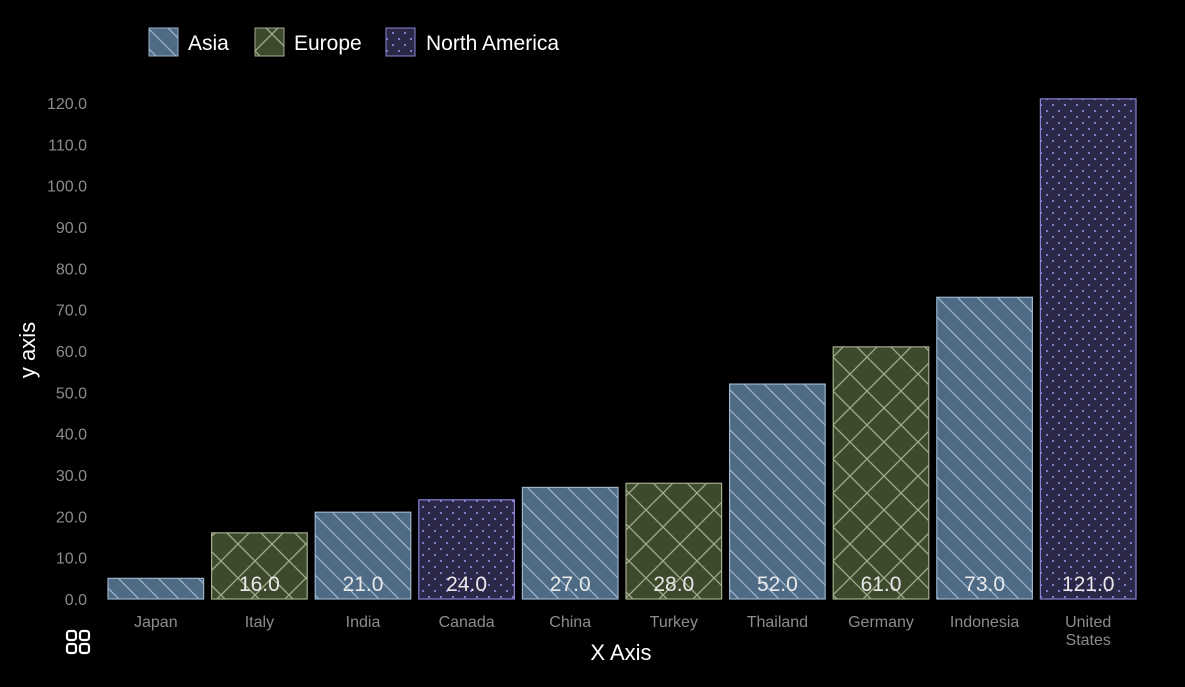 The width and height of the screenshot is (1185, 687). Describe the element at coordinates (570, 543) in the screenshot. I see `bar-china` at that location.